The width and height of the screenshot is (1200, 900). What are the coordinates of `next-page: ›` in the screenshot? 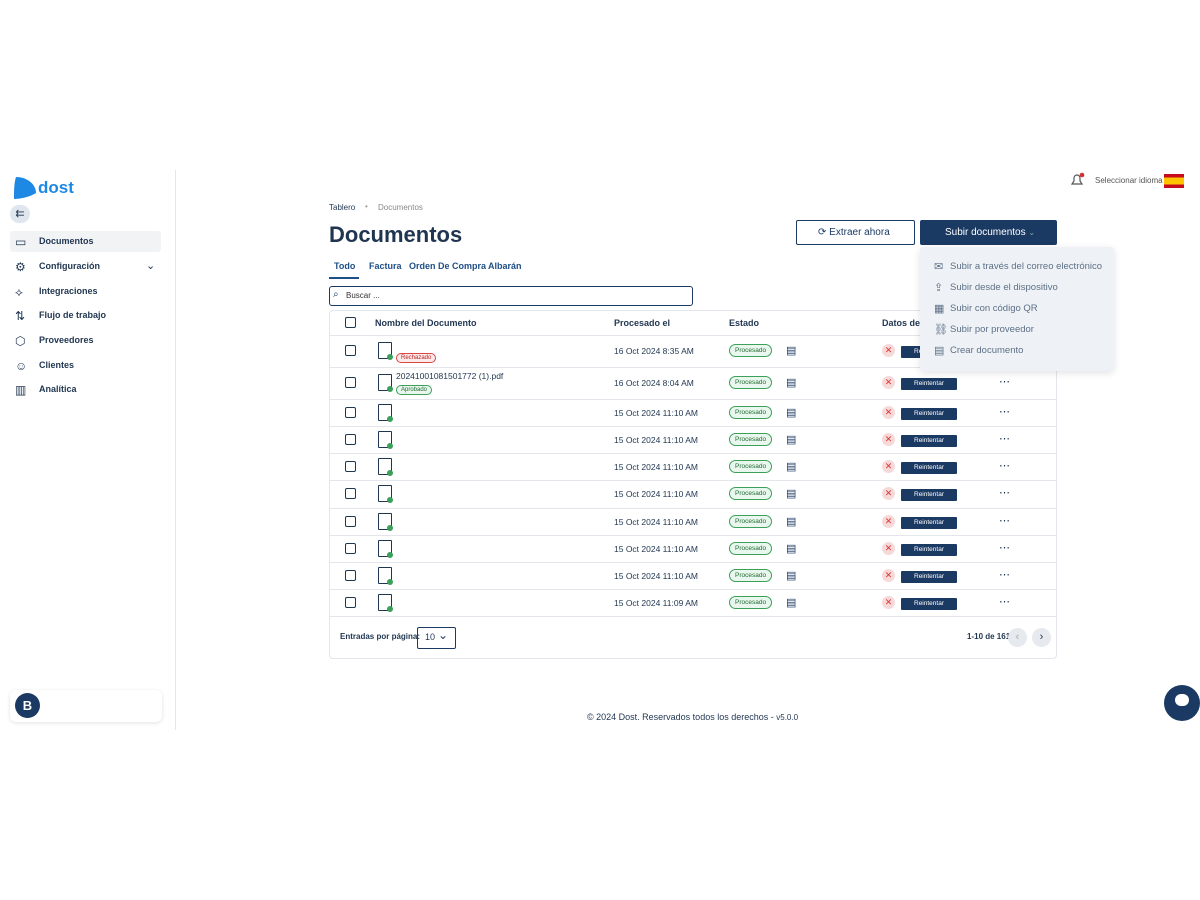 It's located at (1041, 637).